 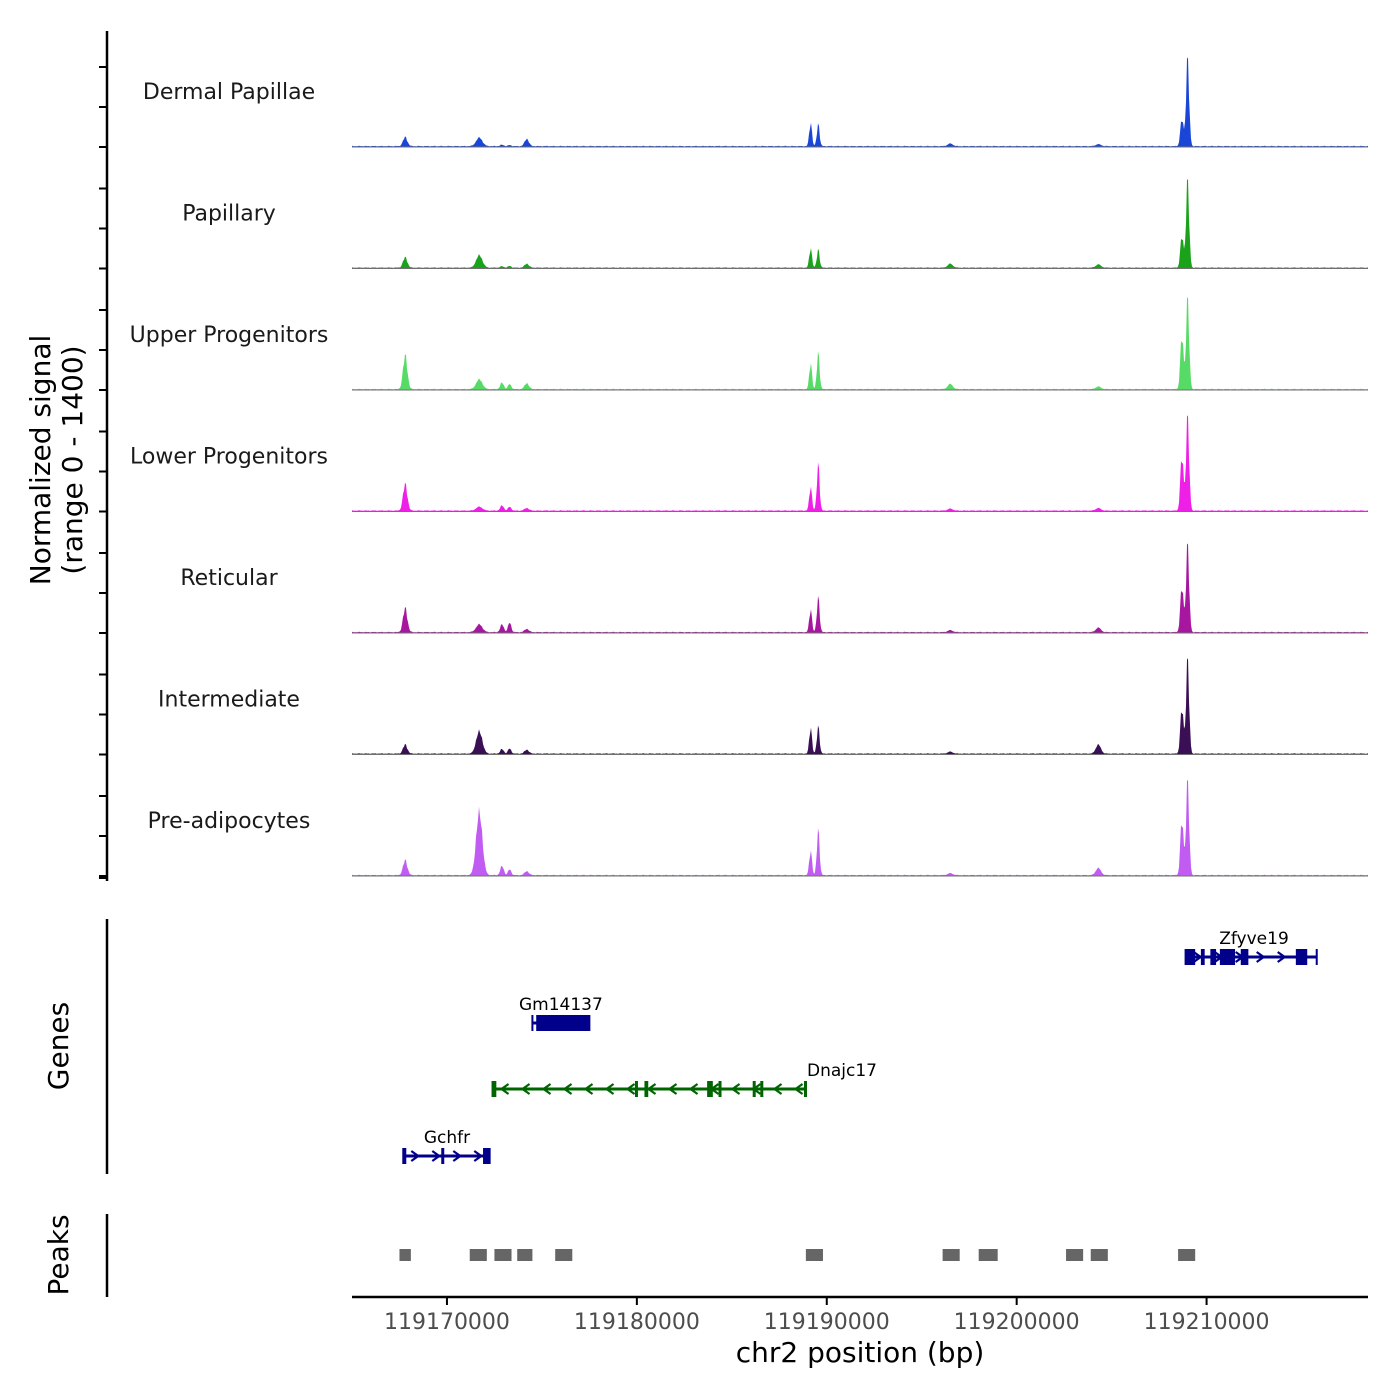 What do you see at coordinates (229, 700) in the screenshot?
I see `track-label-intermediate: Intermediate` at bounding box center [229, 700].